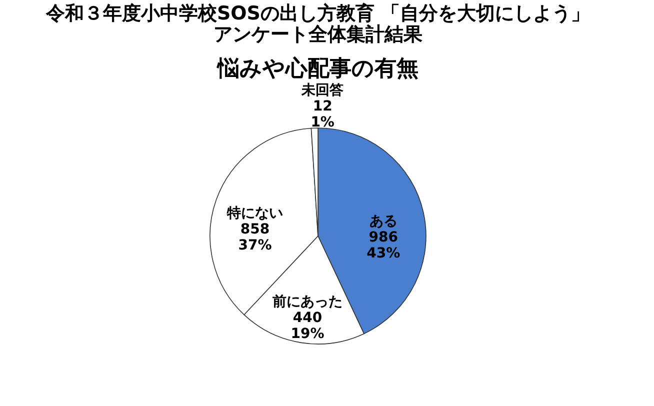 The height and width of the screenshot is (406, 654). Describe the element at coordinates (318, 34) in the screenshot. I see `text: アンケート全体集計結果` at that location.